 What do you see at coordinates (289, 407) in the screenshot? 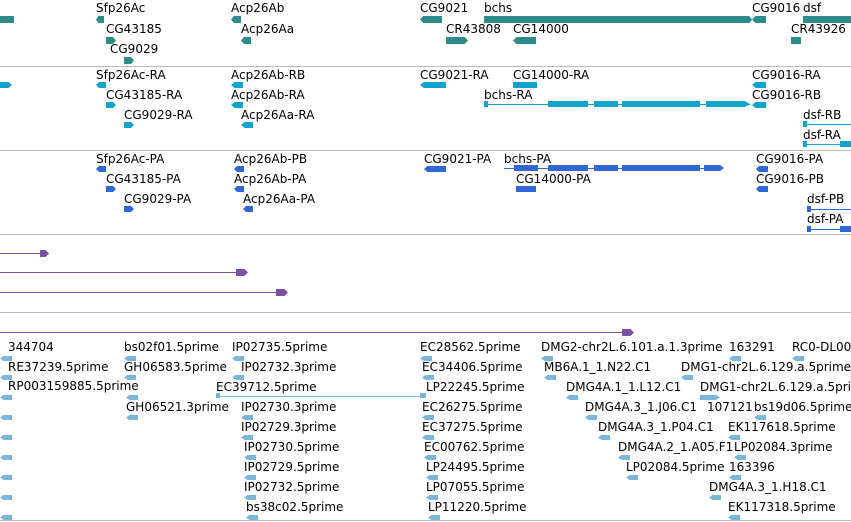
I see `est-label: IP02730.3prime` at bounding box center [289, 407].